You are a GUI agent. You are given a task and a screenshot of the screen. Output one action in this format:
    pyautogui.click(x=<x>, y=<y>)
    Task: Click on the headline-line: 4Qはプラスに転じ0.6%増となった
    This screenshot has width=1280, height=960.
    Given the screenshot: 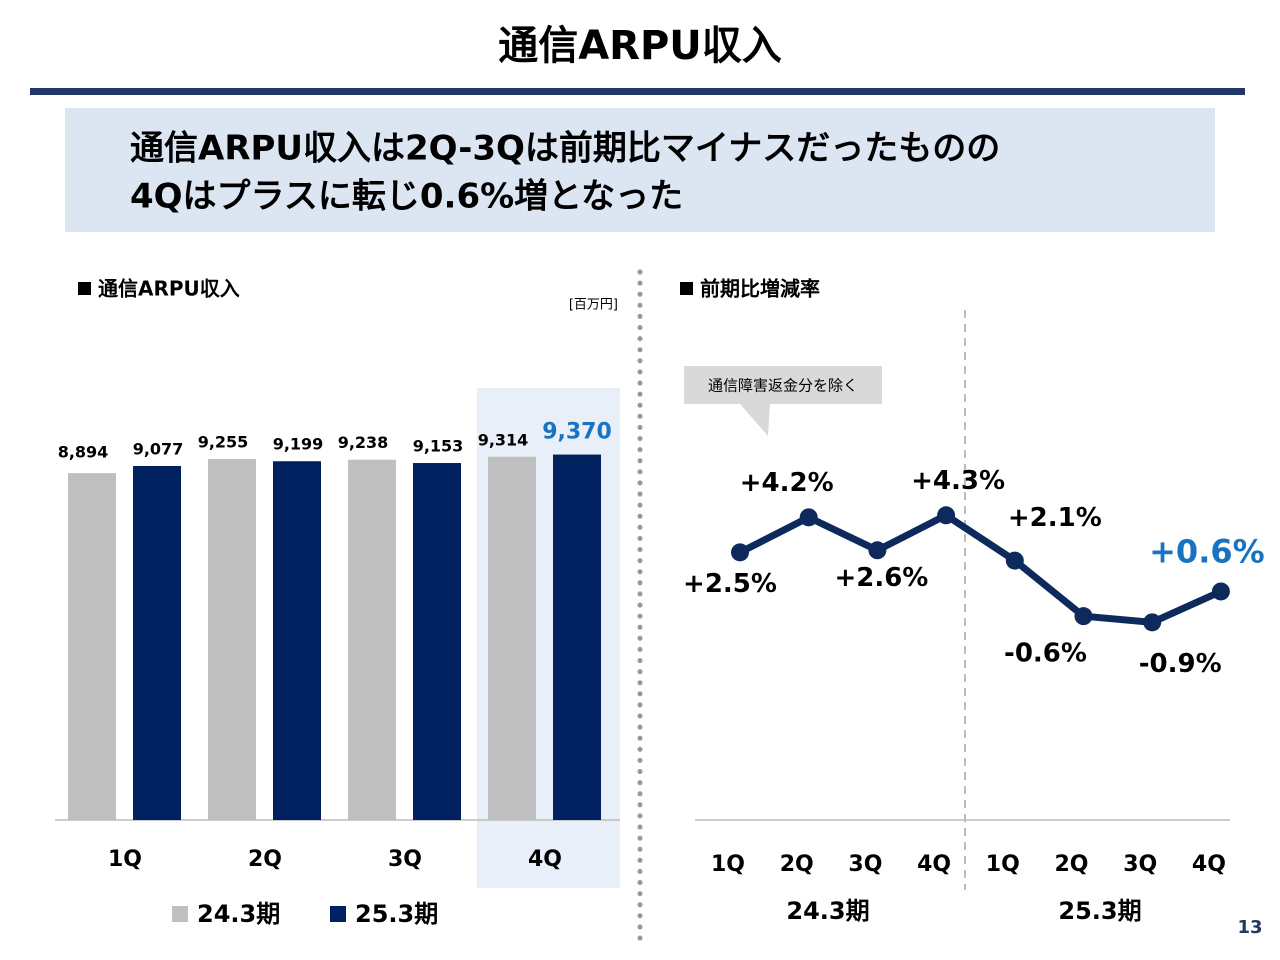 What is the action you would take?
    pyautogui.click(x=406, y=197)
    